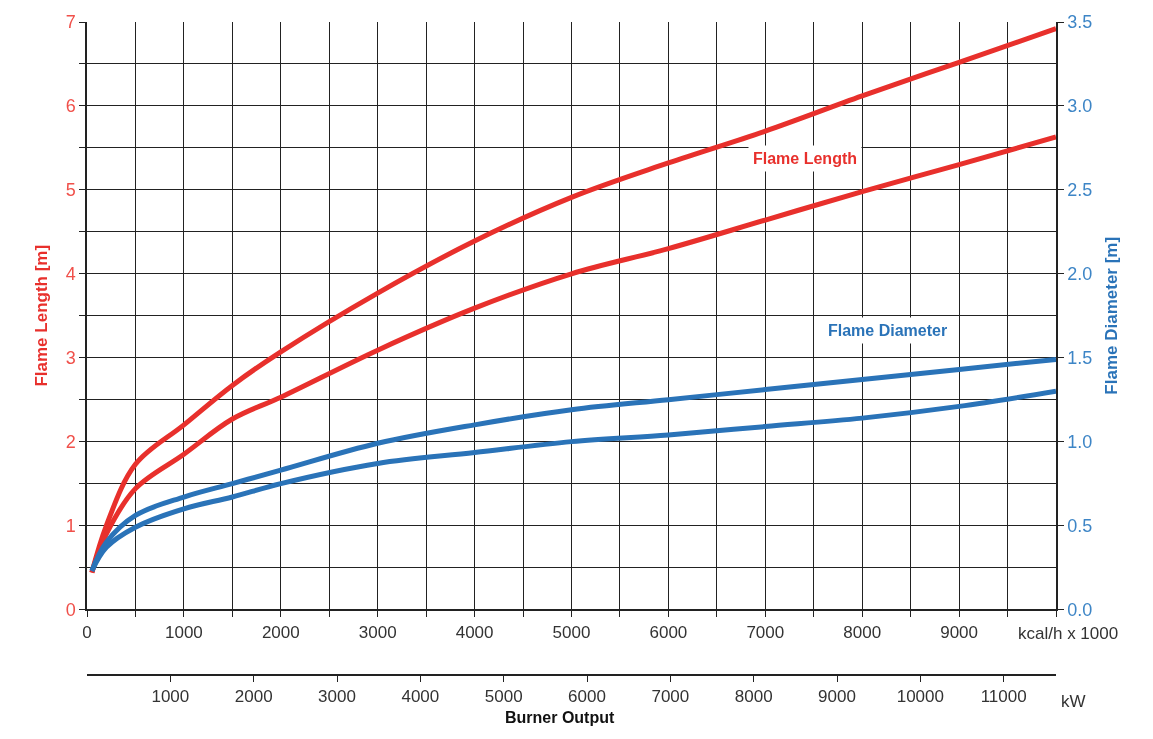  I want to click on y-tick-label: 3, so click(70, 358).